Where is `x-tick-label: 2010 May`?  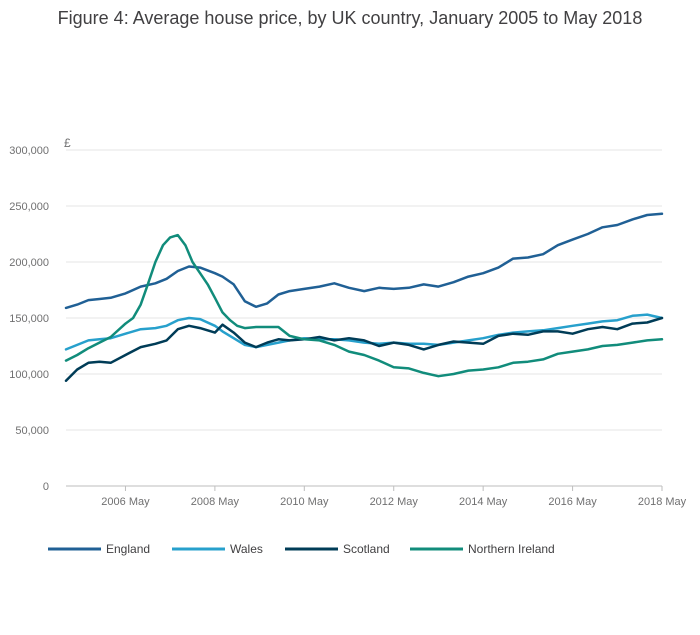 x-tick-label: 2010 May is located at coordinates (304, 502).